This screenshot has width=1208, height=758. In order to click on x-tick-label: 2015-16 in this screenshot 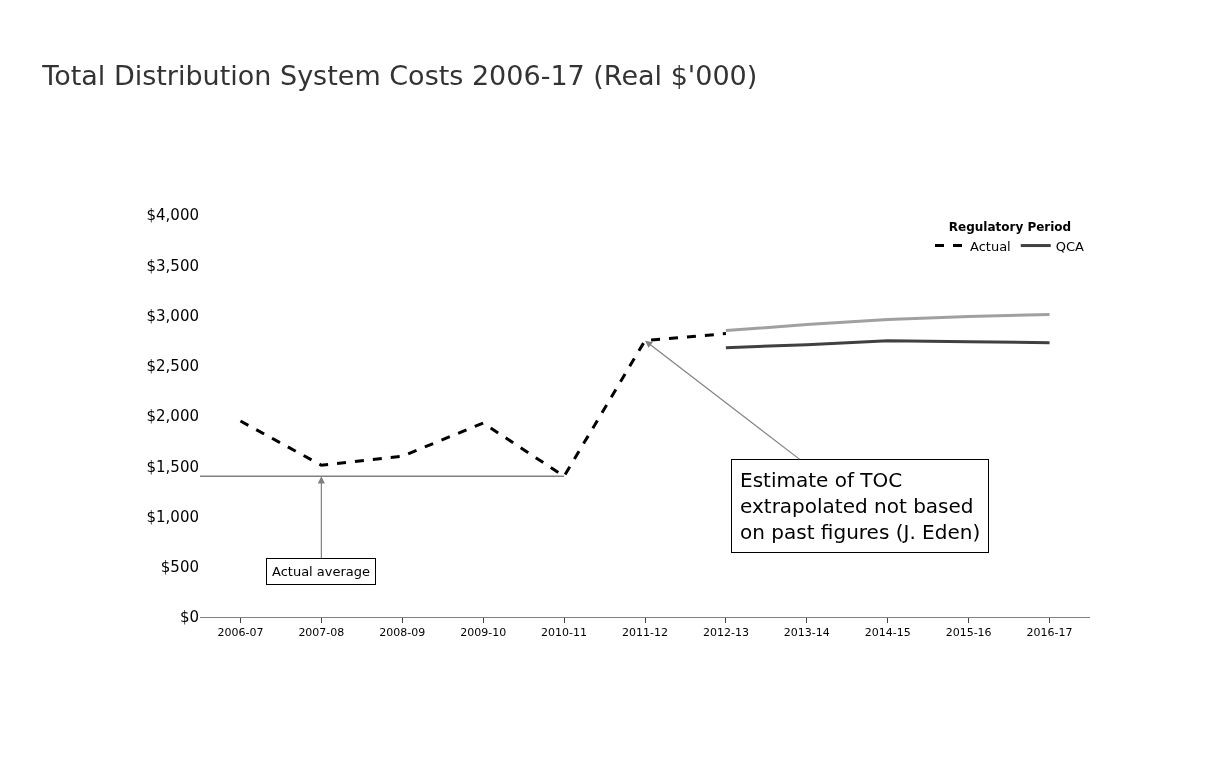, I will do `click(968, 633)`.